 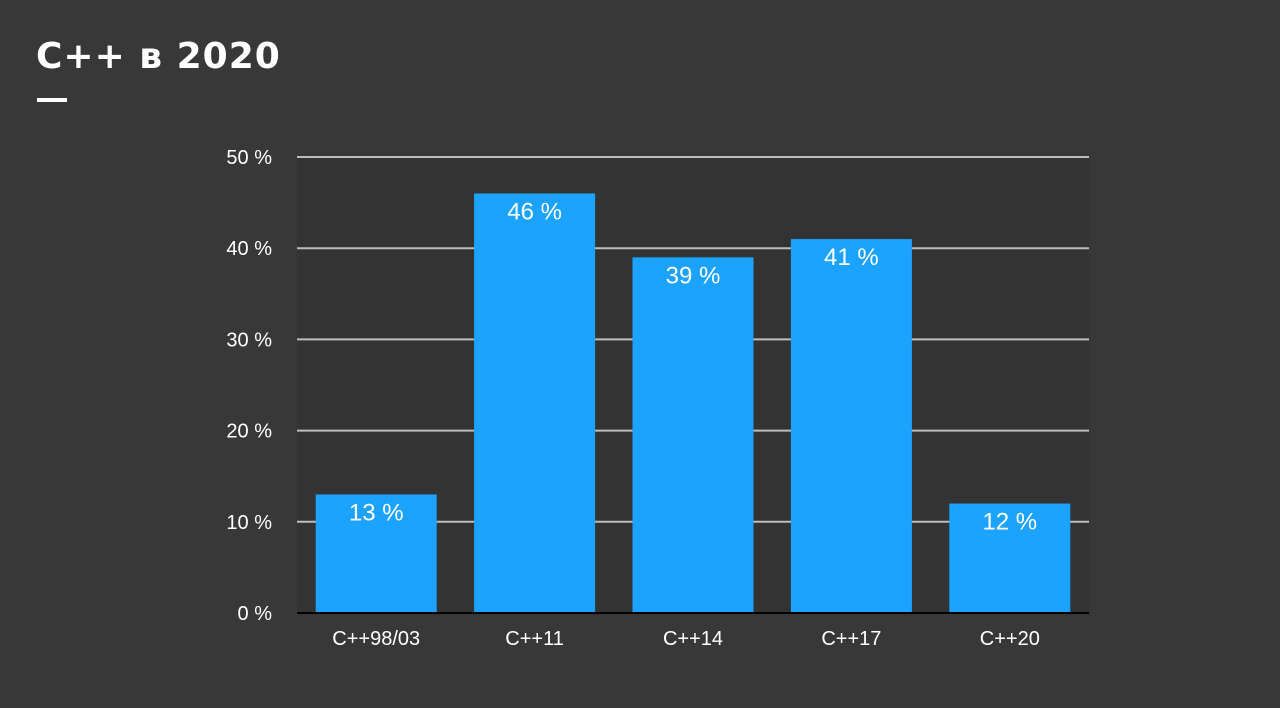 I want to click on title-underline, so click(x=52, y=100).